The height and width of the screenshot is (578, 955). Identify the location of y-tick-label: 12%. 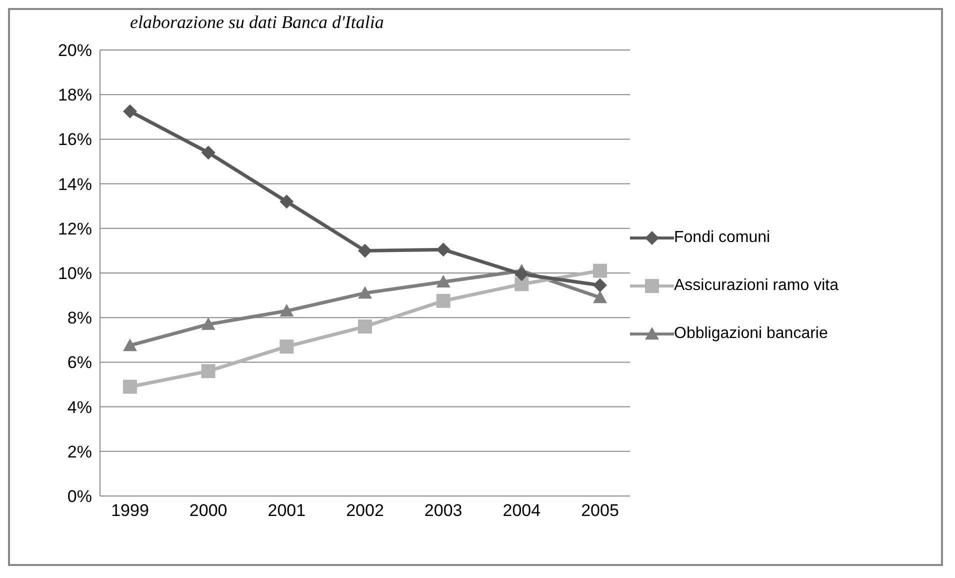
(75, 228).